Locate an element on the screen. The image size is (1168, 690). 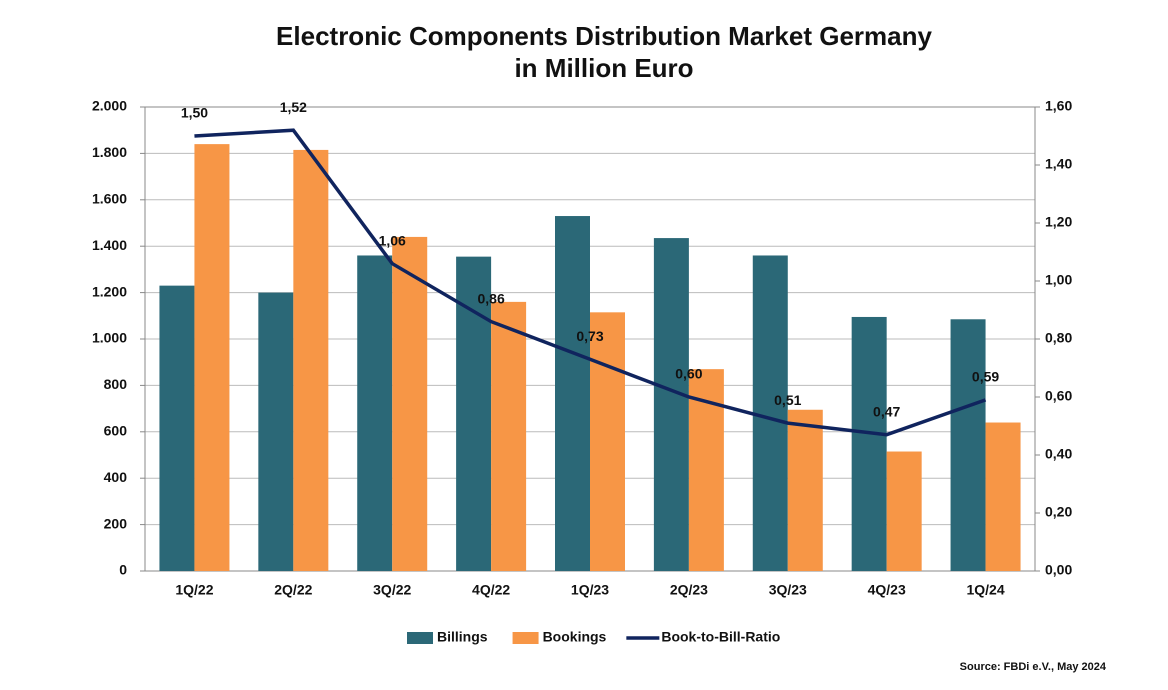
y2-tick-label: 0,60 is located at coordinates (1058, 396).